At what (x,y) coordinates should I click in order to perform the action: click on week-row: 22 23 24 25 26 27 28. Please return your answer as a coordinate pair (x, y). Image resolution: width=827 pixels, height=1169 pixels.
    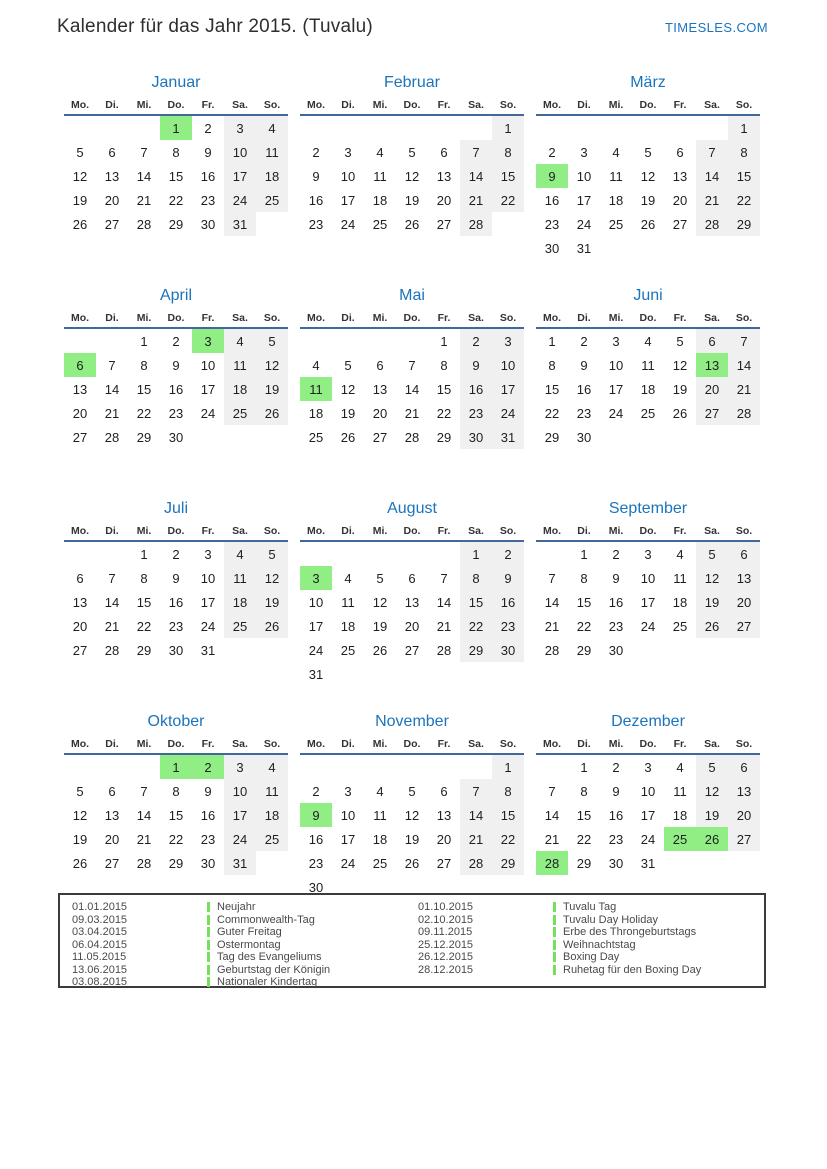
    Looking at the image, I should click on (648, 413).